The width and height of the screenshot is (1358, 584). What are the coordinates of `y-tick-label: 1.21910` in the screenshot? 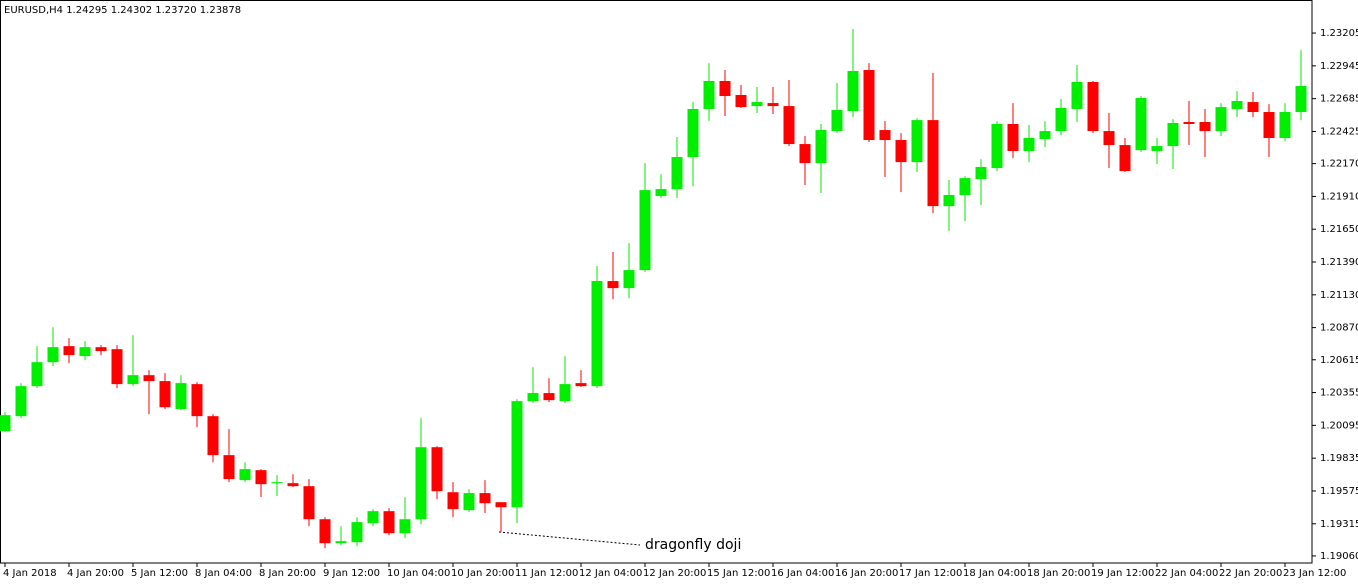 It's located at (1339, 196).